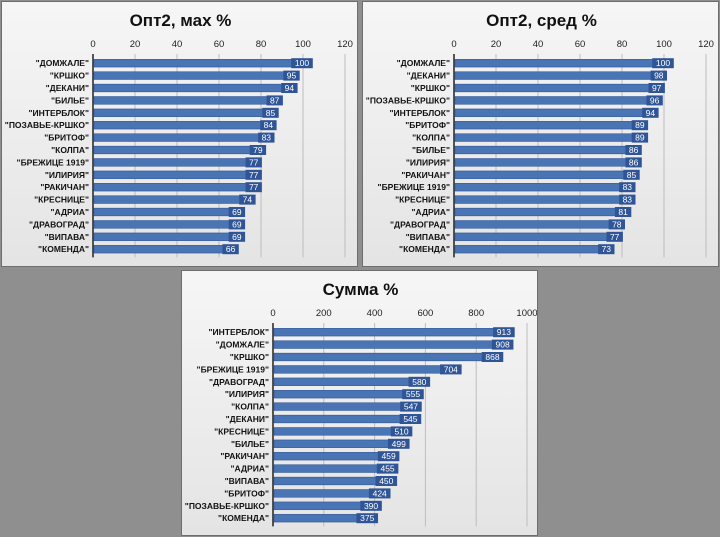 This screenshot has width=720, height=537. I want to click on data-label: 94, so click(651, 113).